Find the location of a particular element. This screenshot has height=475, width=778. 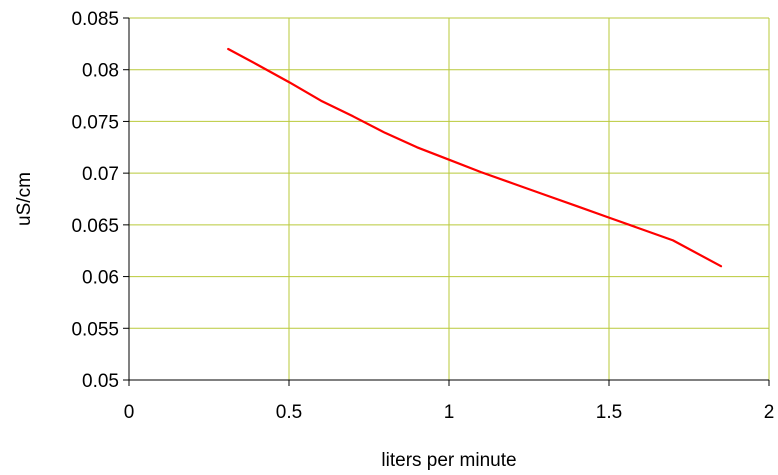

y-tick-label: 0.07 is located at coordinates (100, 174).